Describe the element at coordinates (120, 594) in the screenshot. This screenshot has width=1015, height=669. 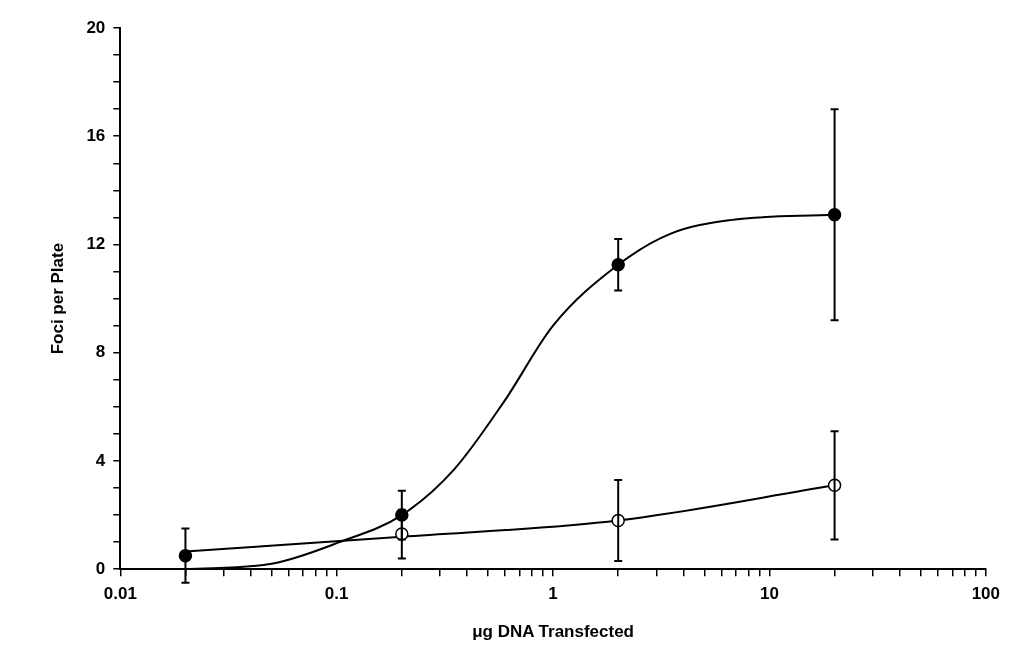
I see `x-tick-label: 0.01` at that location.